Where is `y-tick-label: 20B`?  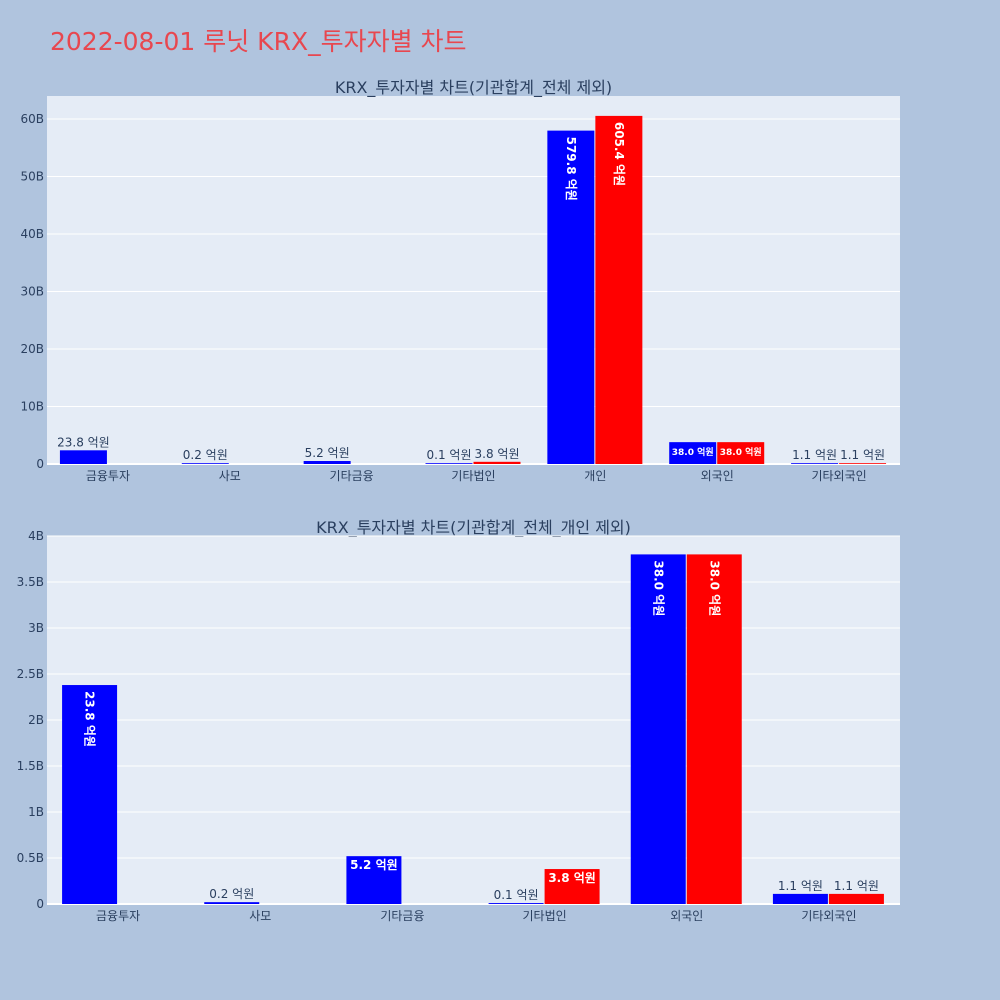 y-tick-label: 20B is located at coordinates (32, 349).